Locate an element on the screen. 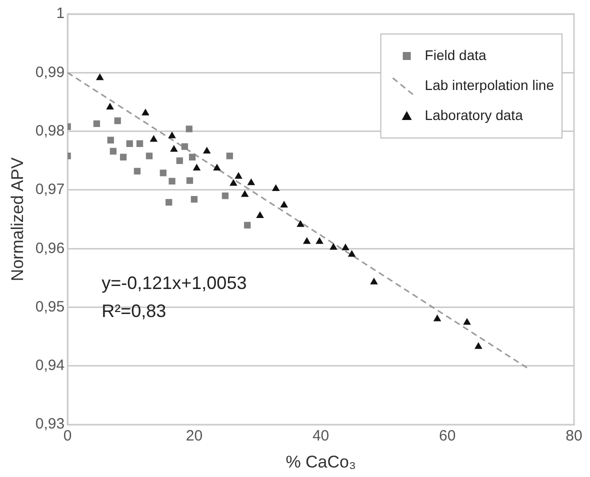 This screenshot has height=477, width=590. y-tick-label: 0,96 is located at coordinates (50, 248).